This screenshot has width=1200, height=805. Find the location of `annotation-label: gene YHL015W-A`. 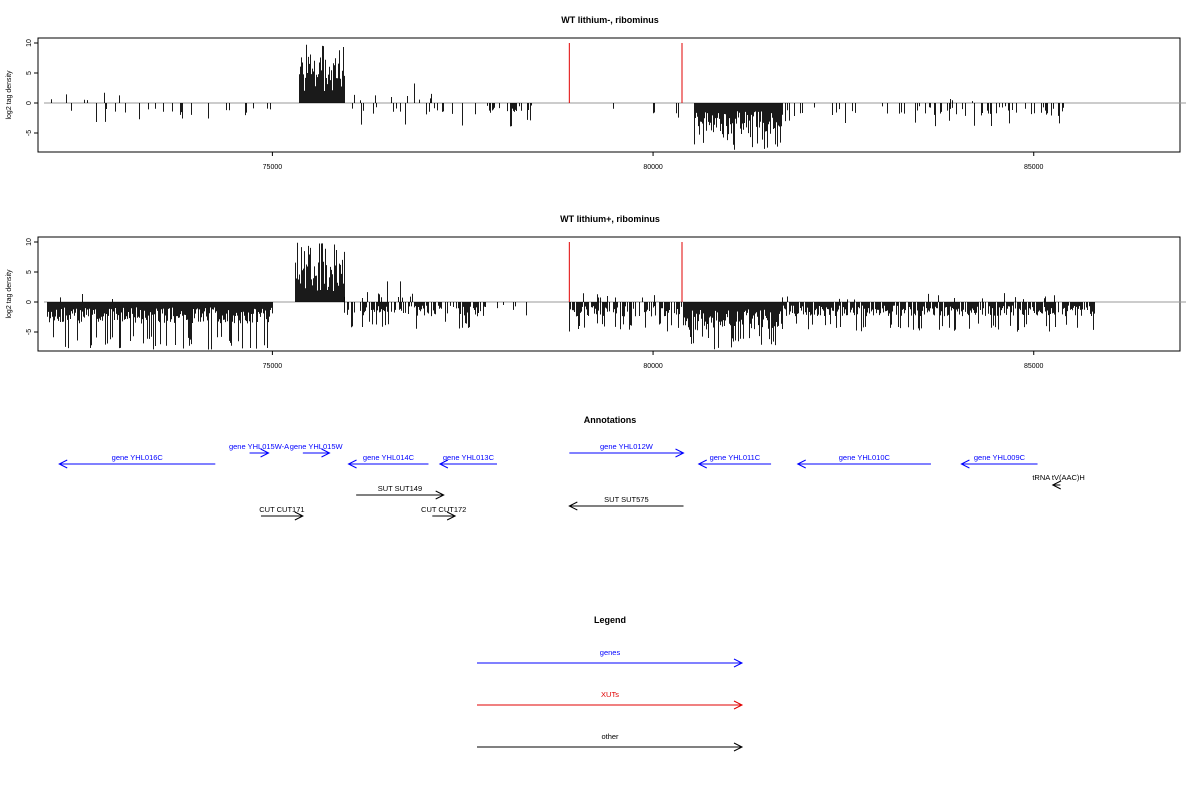

annotation-label: gene YHL015W-A is located at coordinates (259, 446).